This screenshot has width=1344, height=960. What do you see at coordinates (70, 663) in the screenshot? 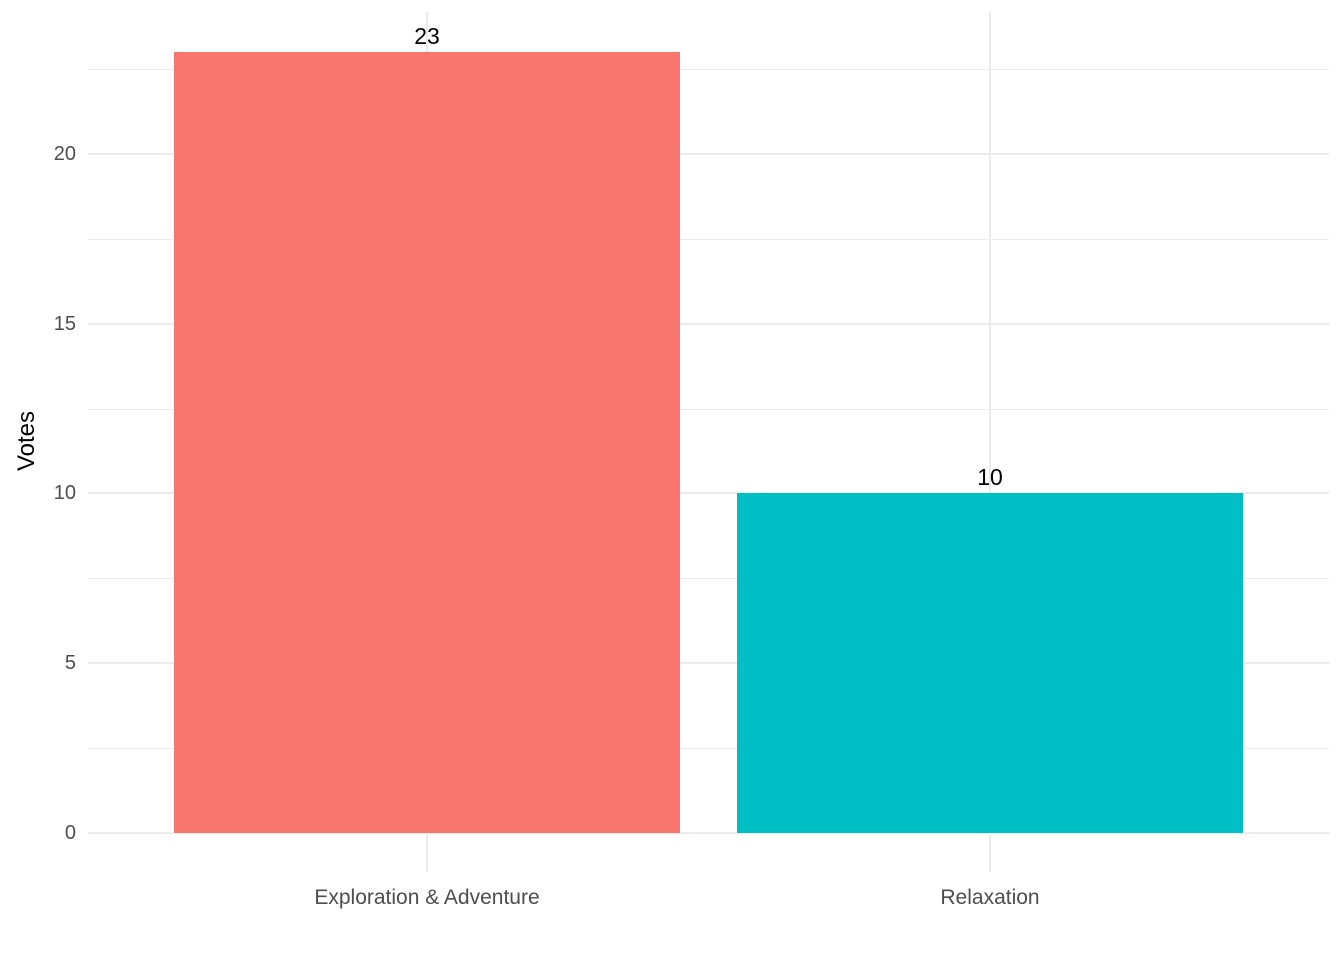
I see `y-axis-tick-label: 5` at bounding box center [70, 663].